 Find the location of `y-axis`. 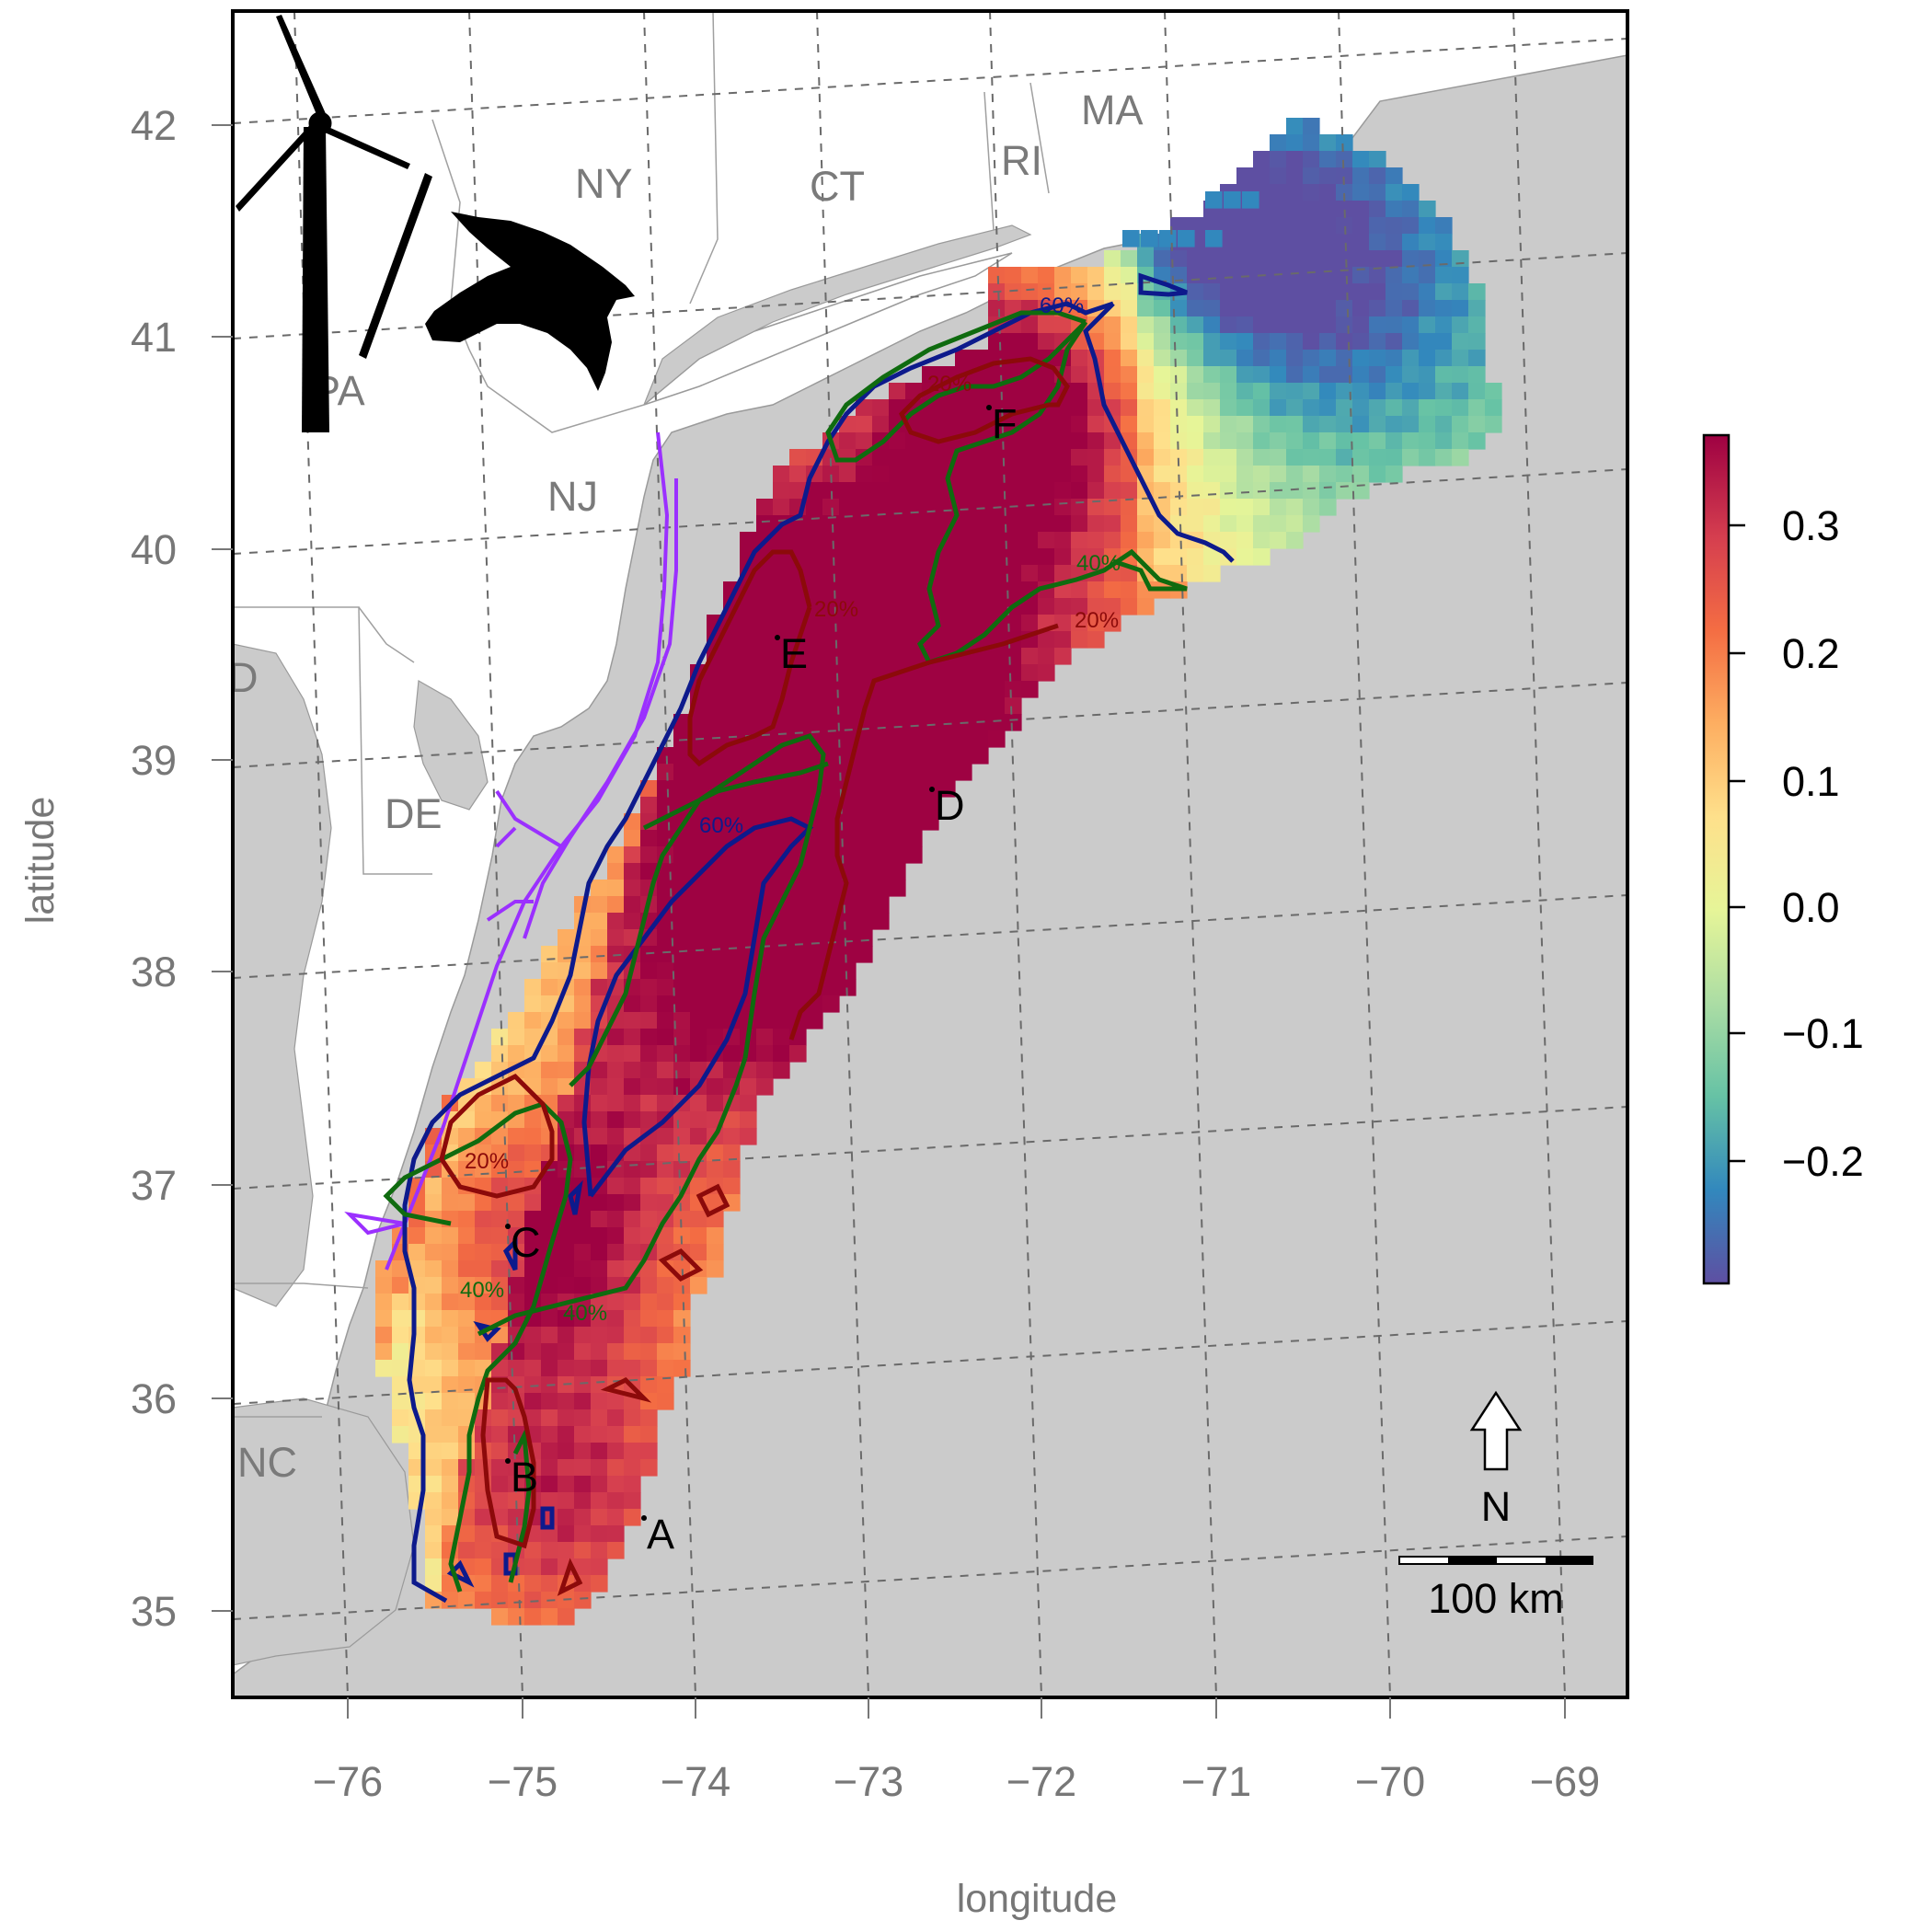

y-axis is located at coordinates (222, 868).